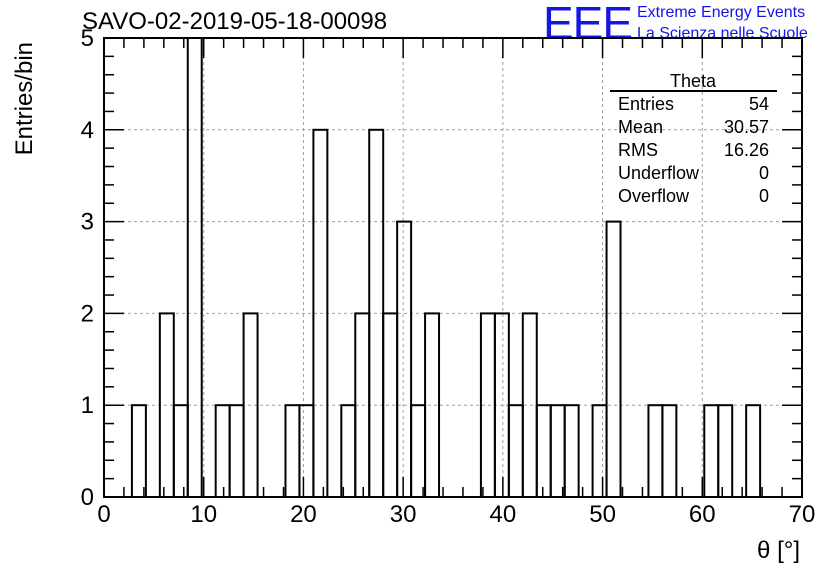 The height and width of the screenshot is (572, 836). Describe the element at coordinates (87, 222) in the screenshot. I see `y-tick-label-3: 3` at that location.